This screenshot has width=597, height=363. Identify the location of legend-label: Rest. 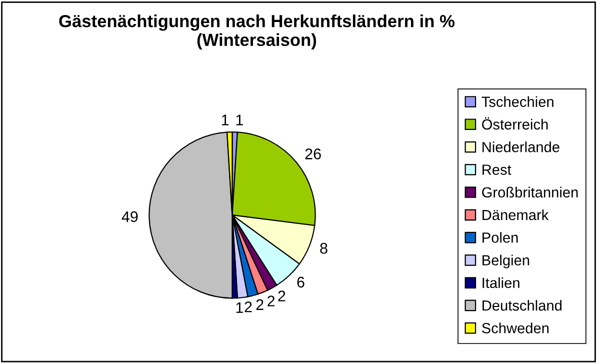
(497, 169).